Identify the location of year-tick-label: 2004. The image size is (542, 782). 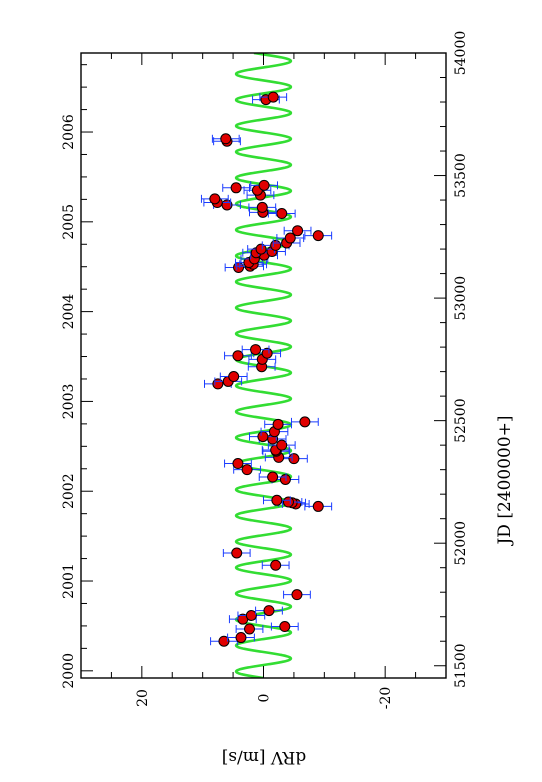
(69, 312).